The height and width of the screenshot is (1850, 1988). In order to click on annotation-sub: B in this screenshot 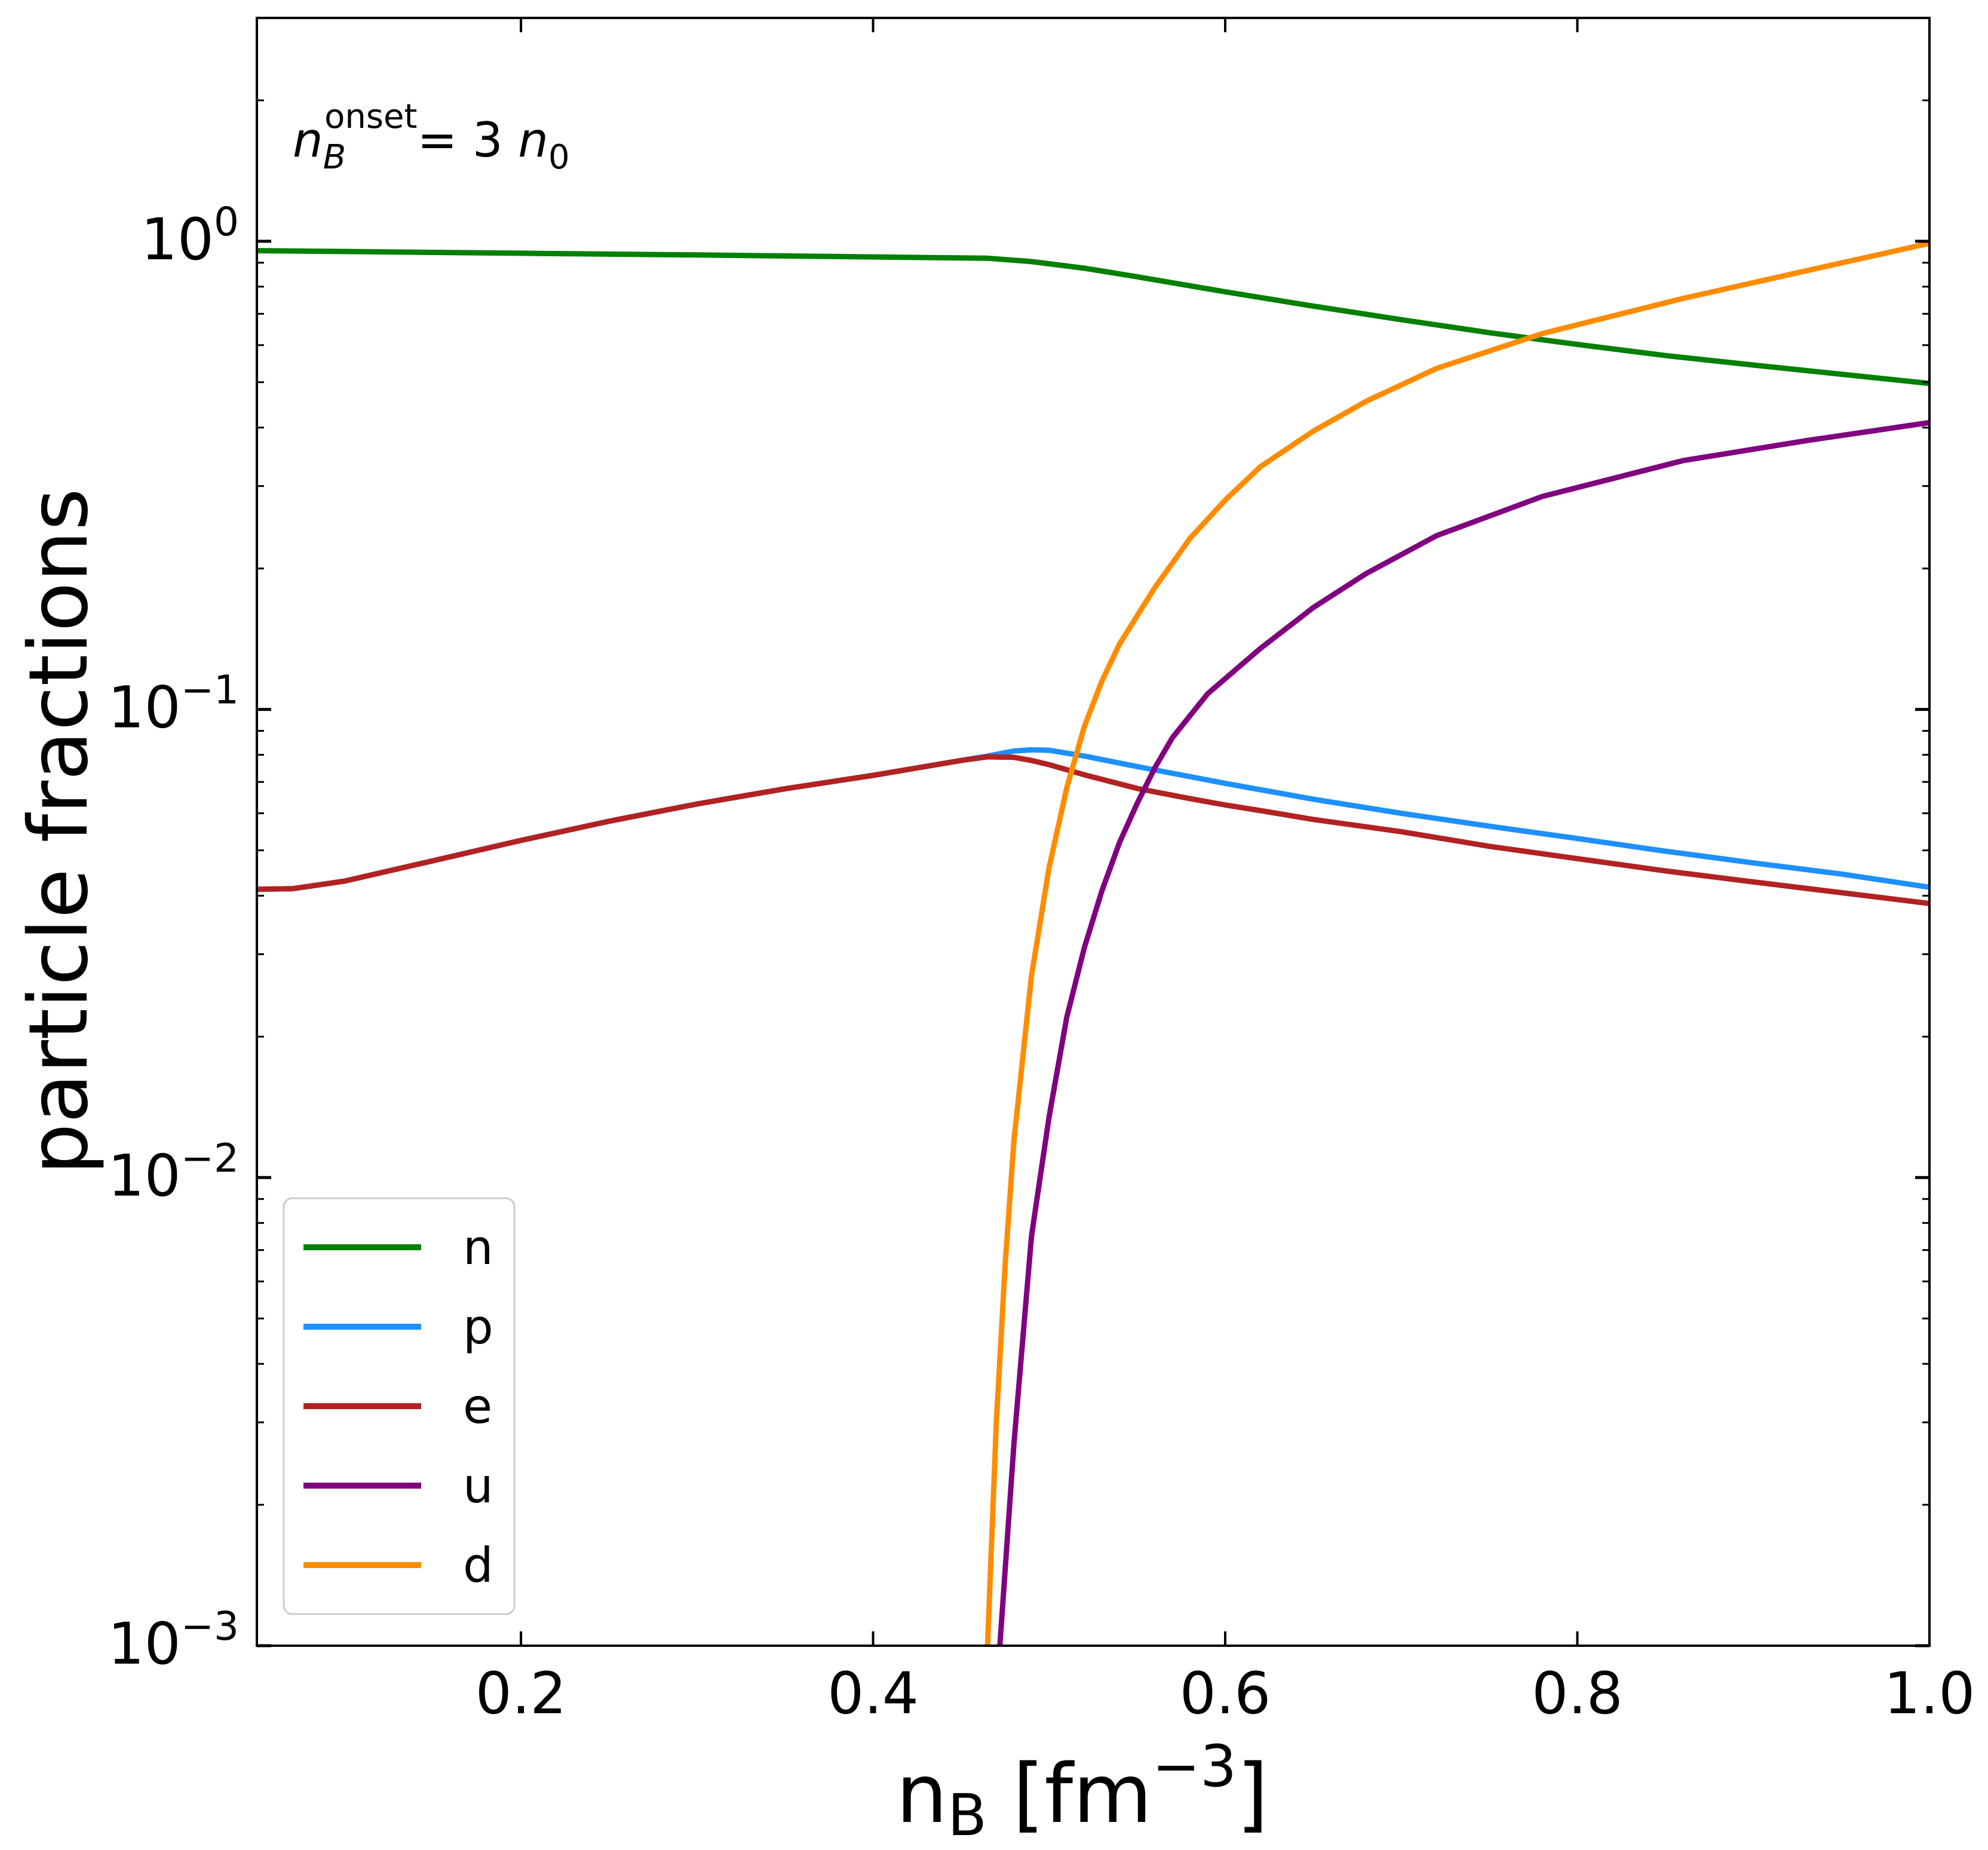, I will do `click(335, 157)`.